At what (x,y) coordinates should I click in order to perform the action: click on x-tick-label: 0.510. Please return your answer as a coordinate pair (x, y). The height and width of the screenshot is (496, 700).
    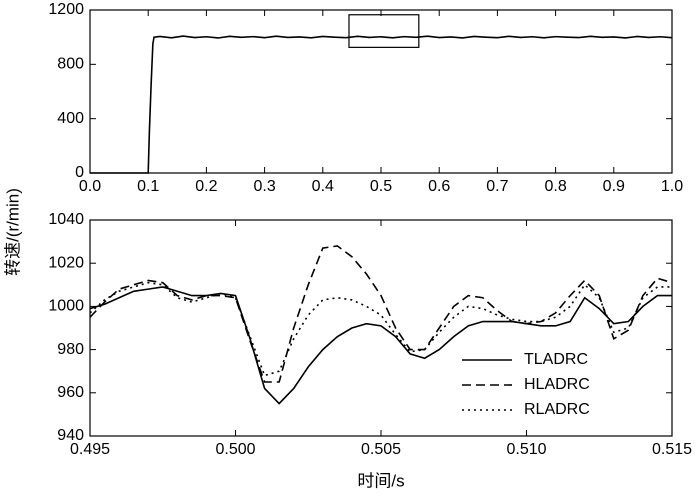
    Looking at the image, I should click on (526, 449).